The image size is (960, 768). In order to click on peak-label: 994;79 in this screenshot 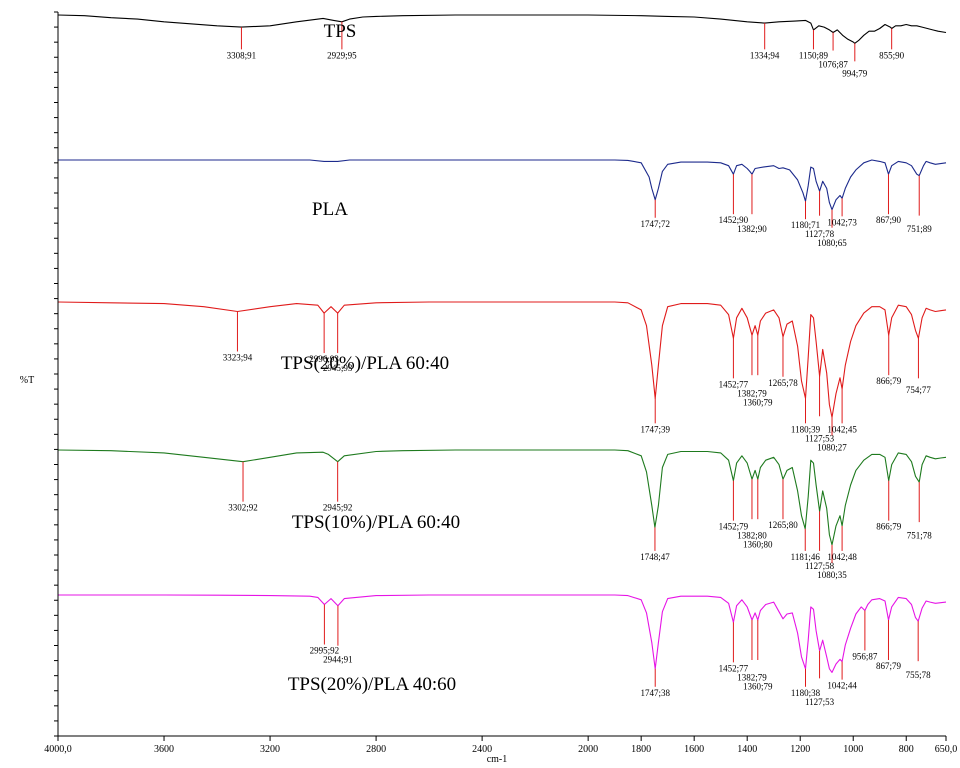, I will do `click(855, 73)`.